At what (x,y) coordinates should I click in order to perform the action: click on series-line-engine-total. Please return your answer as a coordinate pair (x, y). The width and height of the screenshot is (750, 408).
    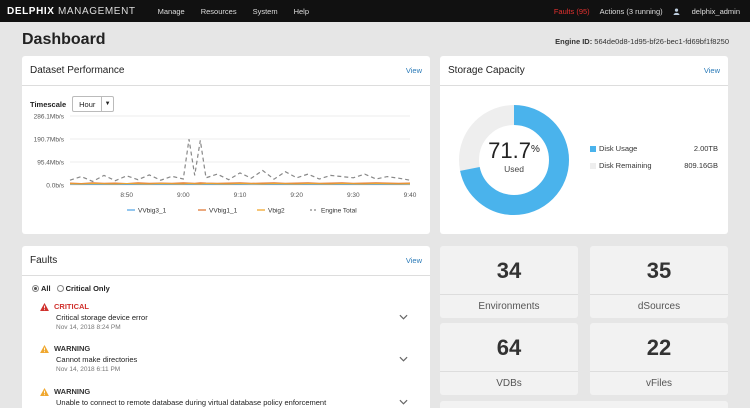
    Looking at the image, I should click on (240, 161).